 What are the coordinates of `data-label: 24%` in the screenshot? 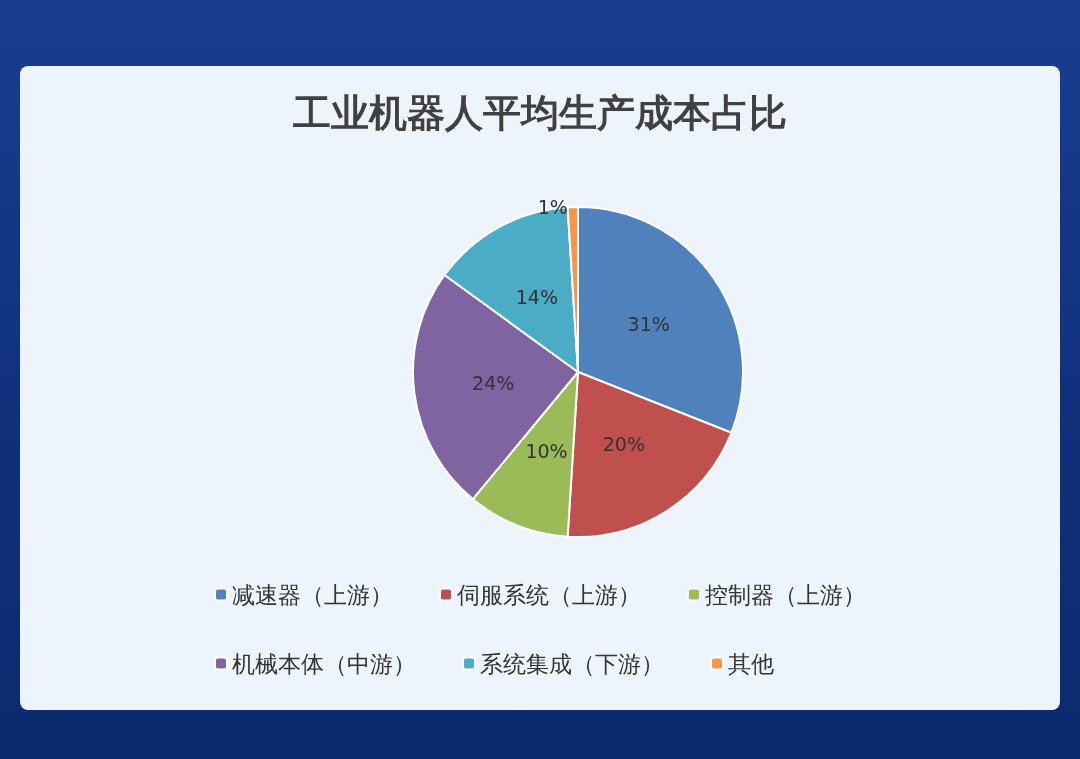 It's located at (493, 382).